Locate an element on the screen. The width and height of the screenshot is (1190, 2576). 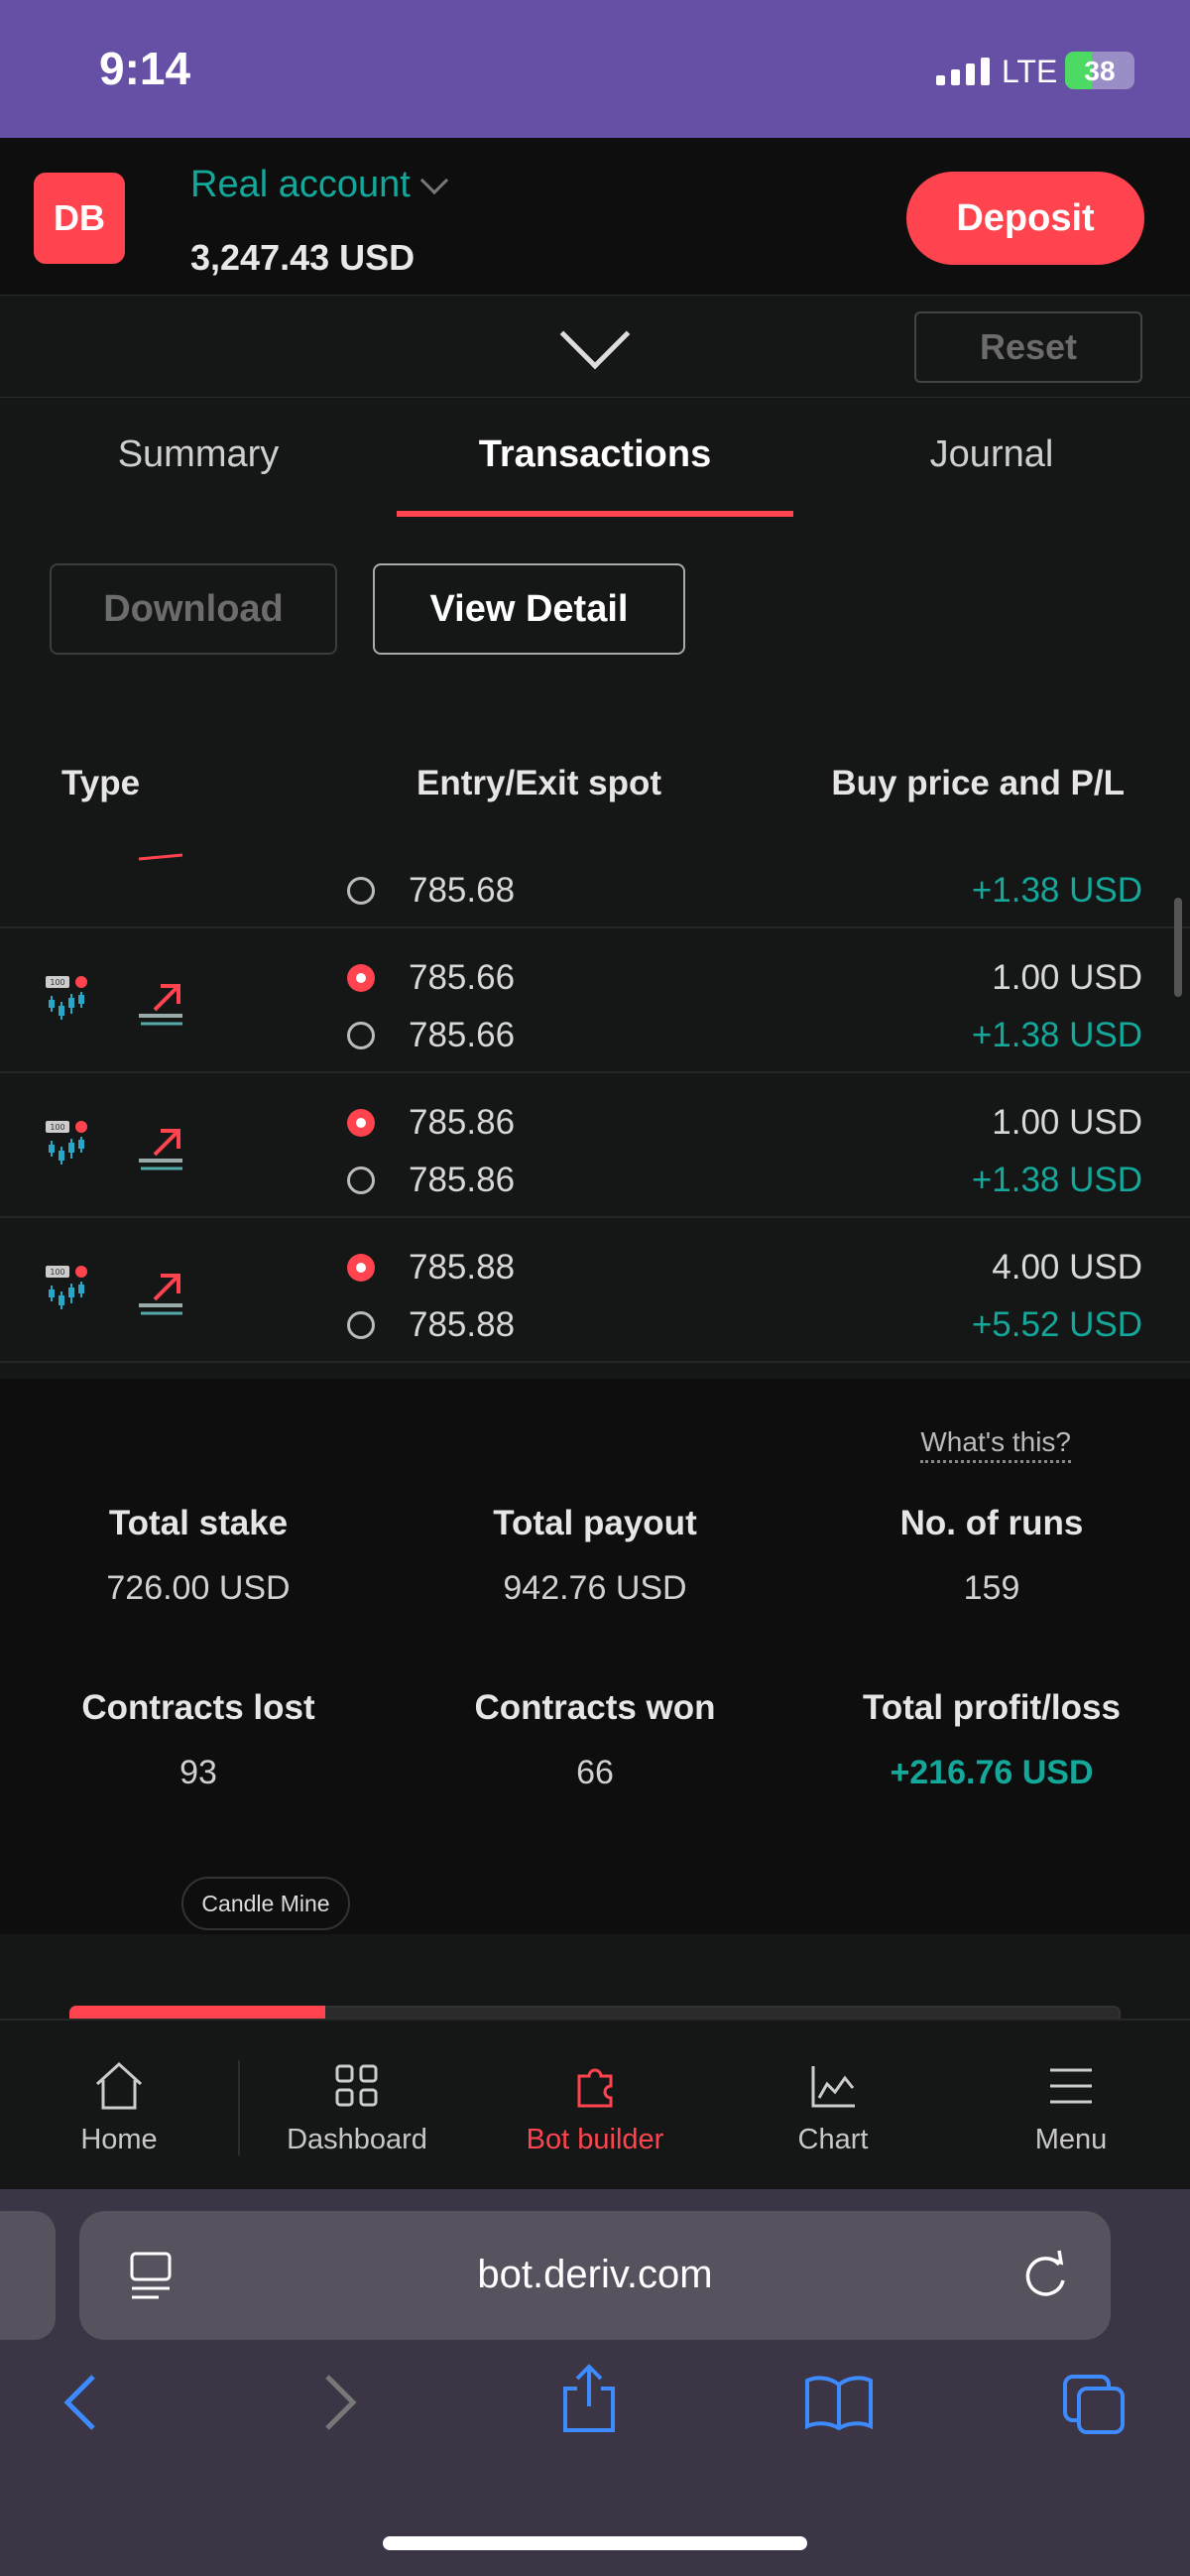
nav-home: Home is located at coordinates (119, 2107).